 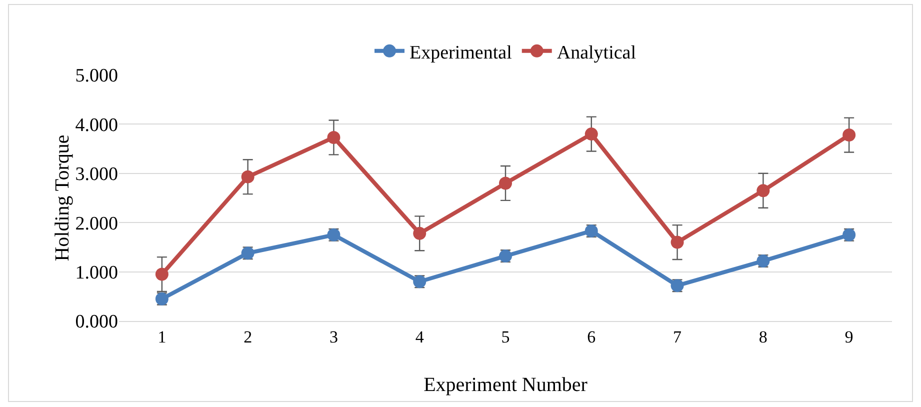 I want to click on y-tick-label: 3.000, so click(x=96, y=175).